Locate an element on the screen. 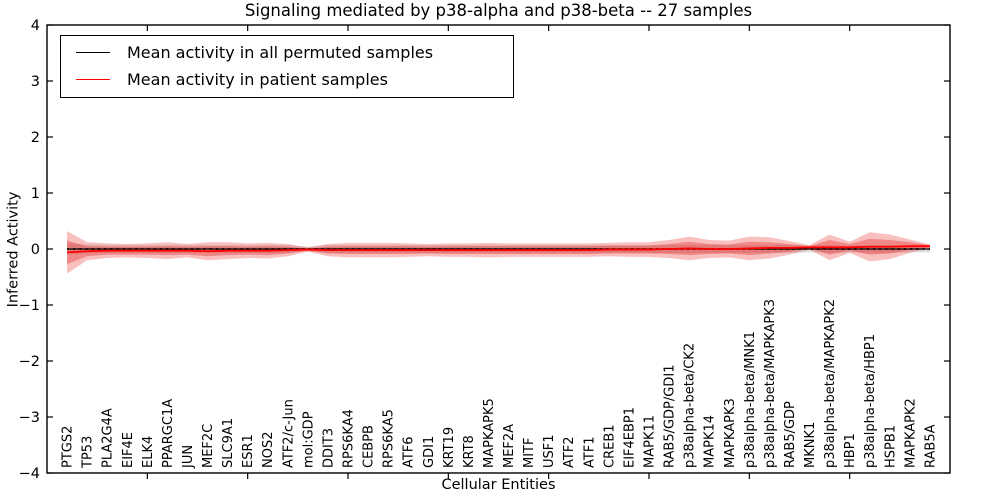 Image resolution: width=1000 pixels, height=500 pixels. legend-label: Mean activity in patient samples is located at coordinates (257, 79).